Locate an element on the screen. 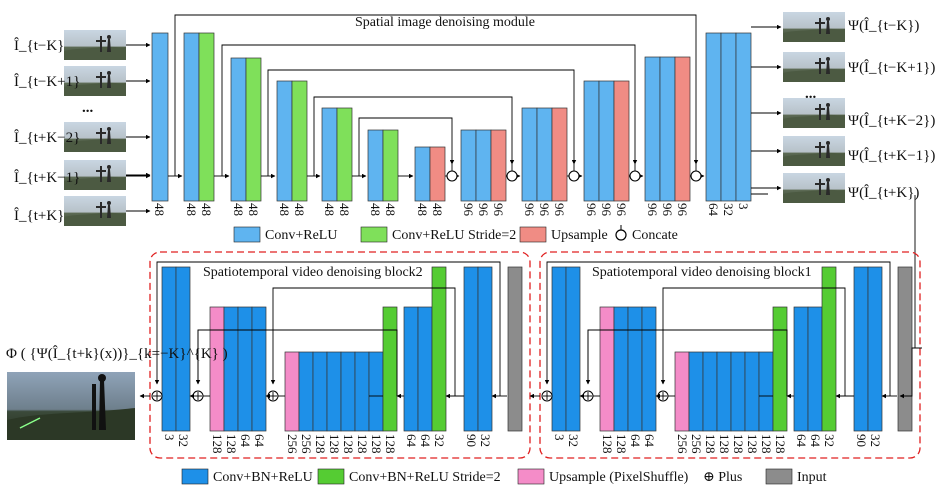 This screenshot has width=952, height=496. block1-title: Spatiotemporal video denoising block1 is located at coordinates (702, 272).